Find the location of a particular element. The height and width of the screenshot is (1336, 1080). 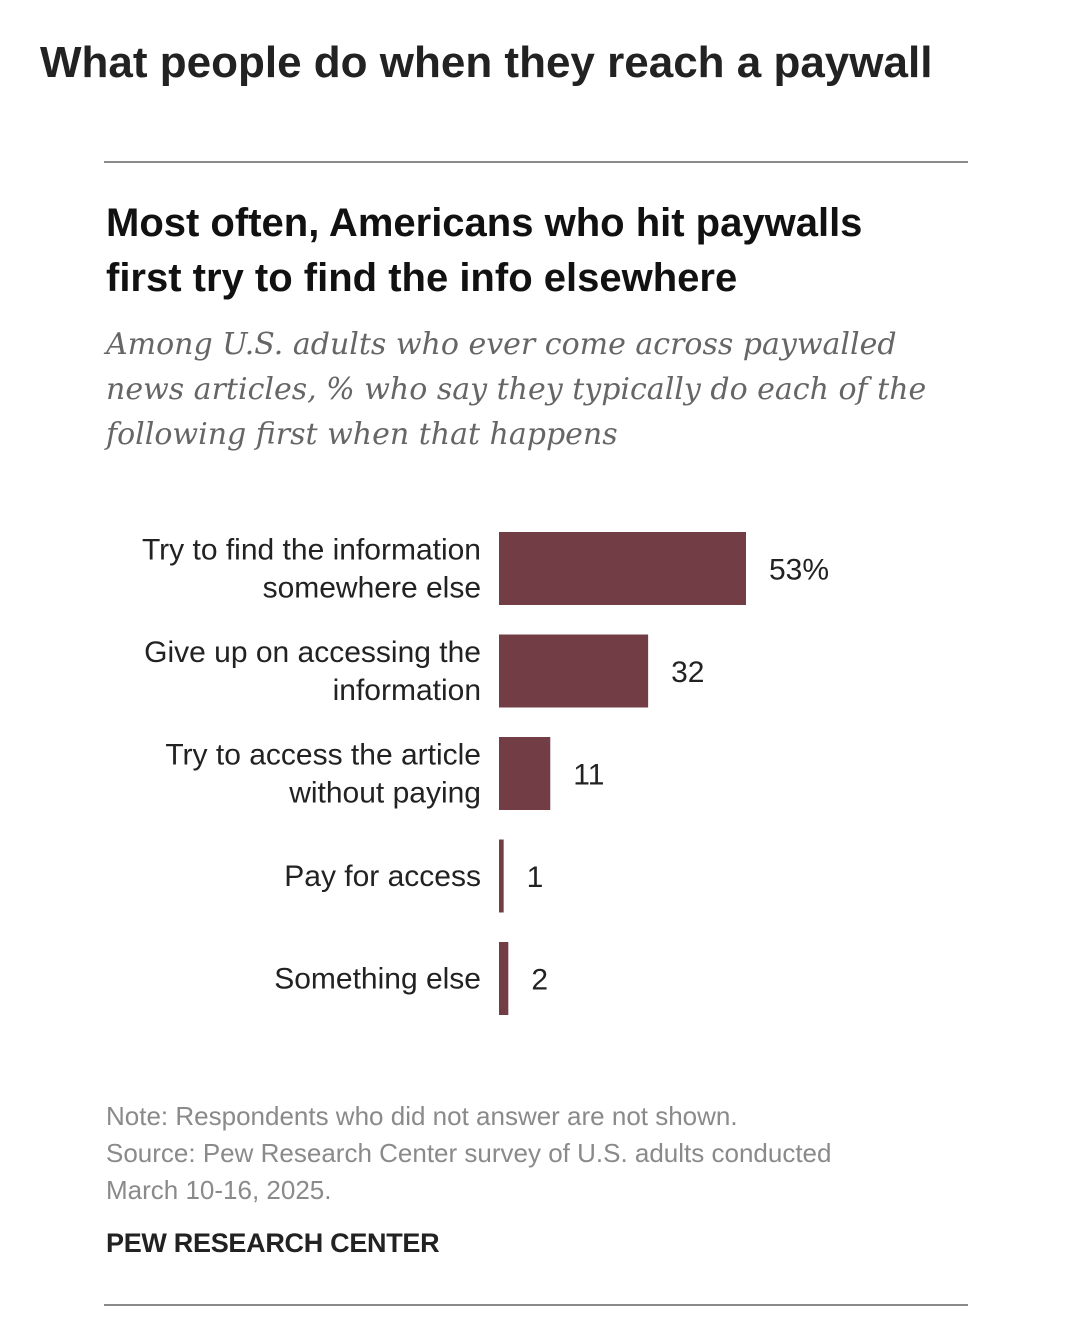

category-label-0-line-1: somewhere else is located at coordinates (372, 588).